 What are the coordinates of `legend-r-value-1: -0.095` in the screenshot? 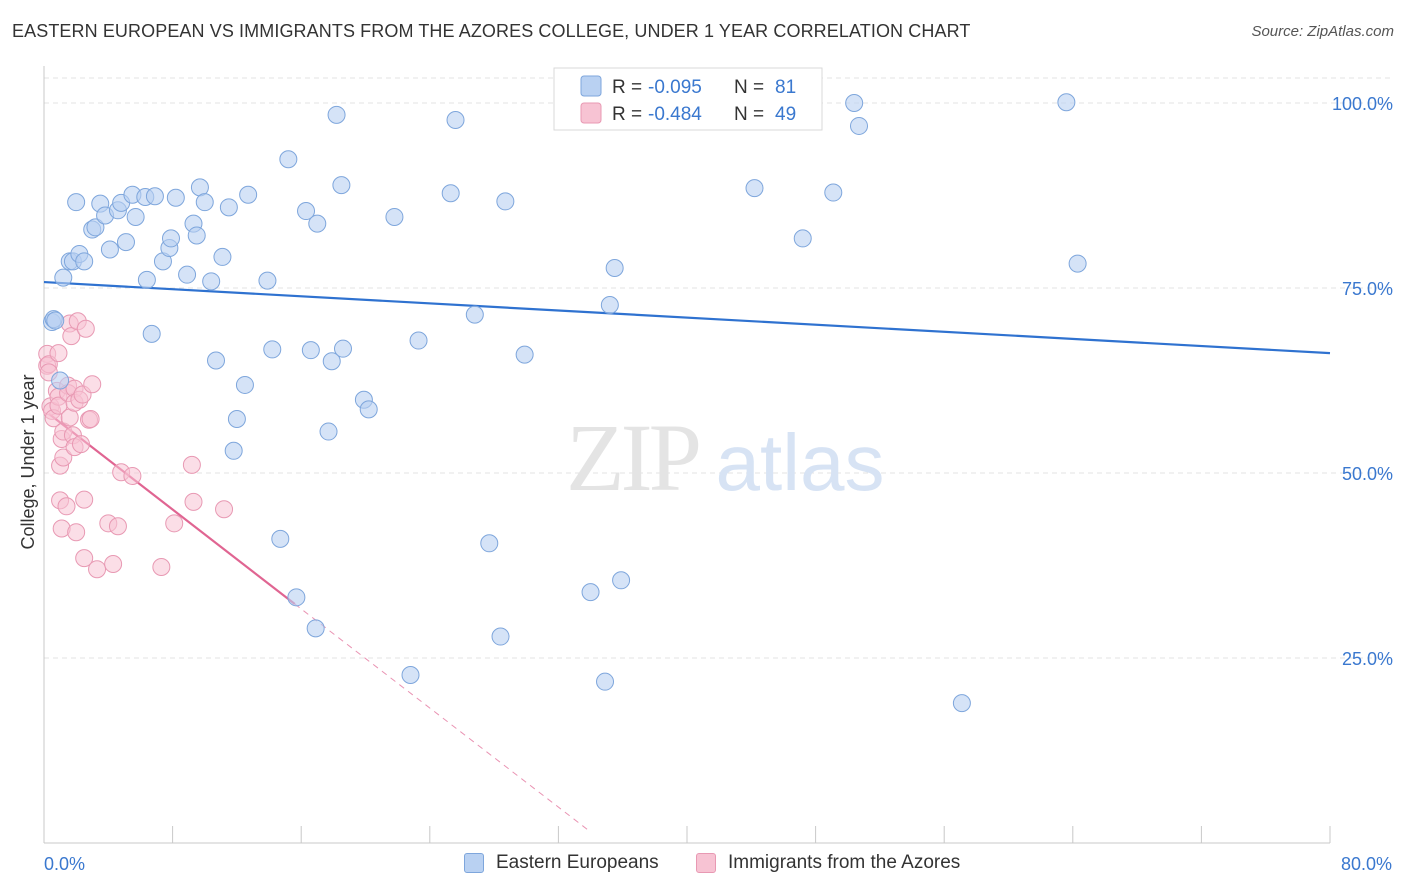 It's located at (675, 87).